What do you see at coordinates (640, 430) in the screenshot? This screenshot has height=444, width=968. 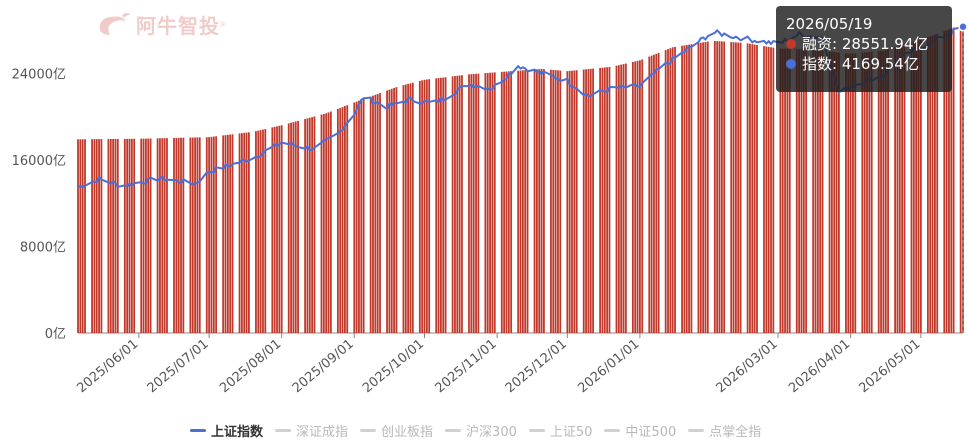 I see `legend-item-csi500: 中证500` at bounding box center [640, 430].